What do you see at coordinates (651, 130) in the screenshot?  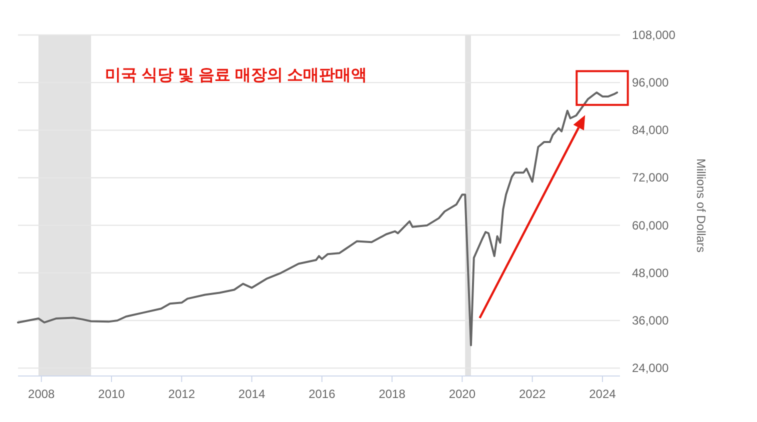 I see `y-tick-label: 84,000` at bounding box center [651, 130].